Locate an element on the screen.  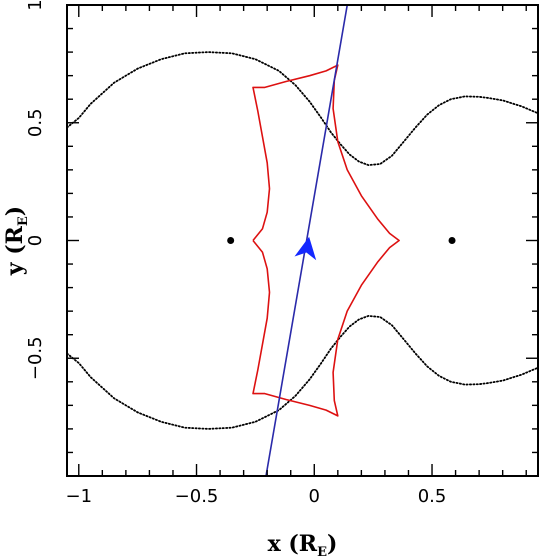
x-axis-label-main: x (R is located at coordinates (293, 544).